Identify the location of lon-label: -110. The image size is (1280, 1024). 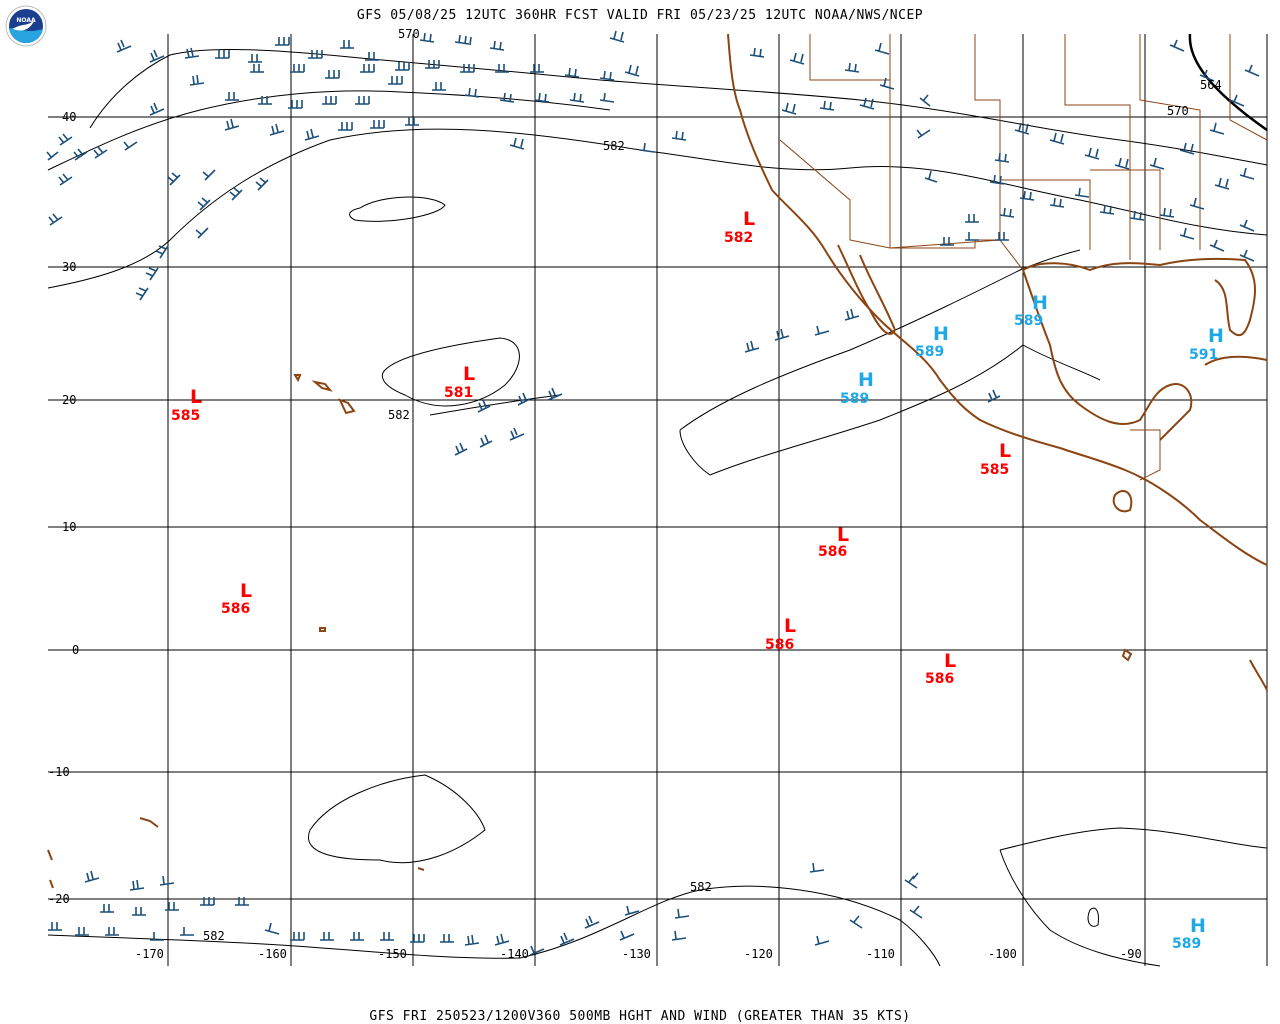
(880, 954).